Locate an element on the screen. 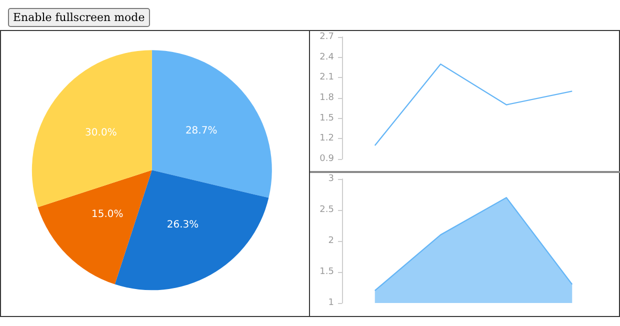  line-series is located at coordinates (473, 105).